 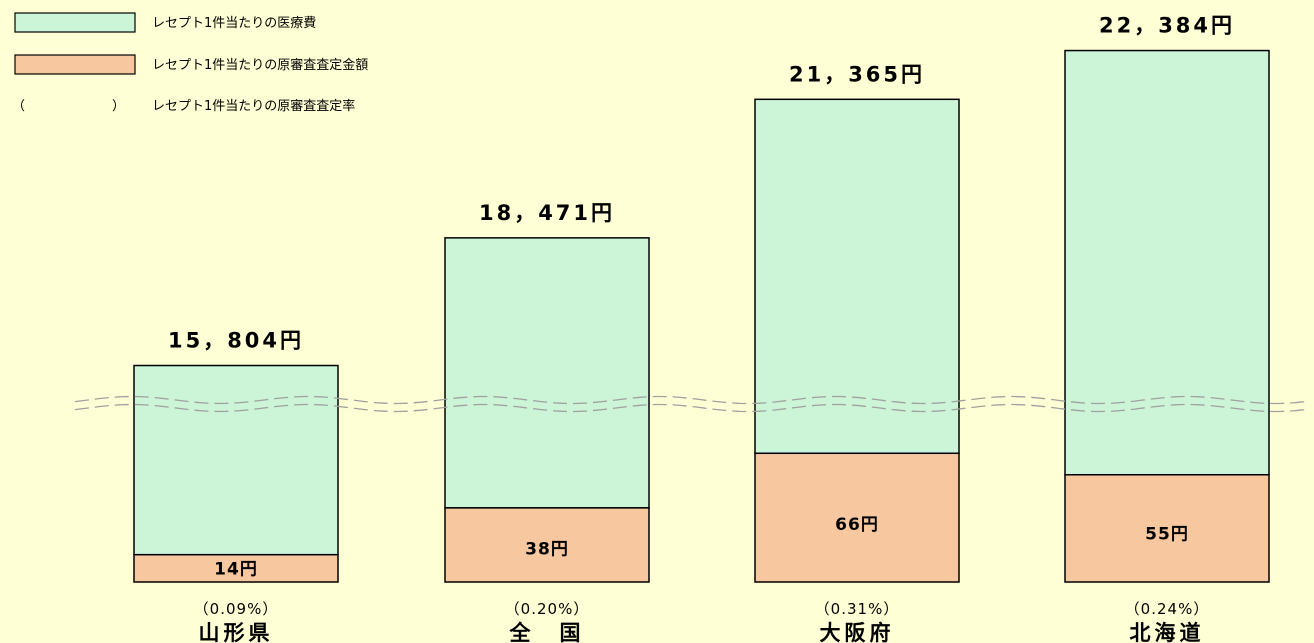 What do you see at coordinates (547, 550) in the screenshot?
I see `assessed-amount-label: 38円` at bounding box center [547, 550].